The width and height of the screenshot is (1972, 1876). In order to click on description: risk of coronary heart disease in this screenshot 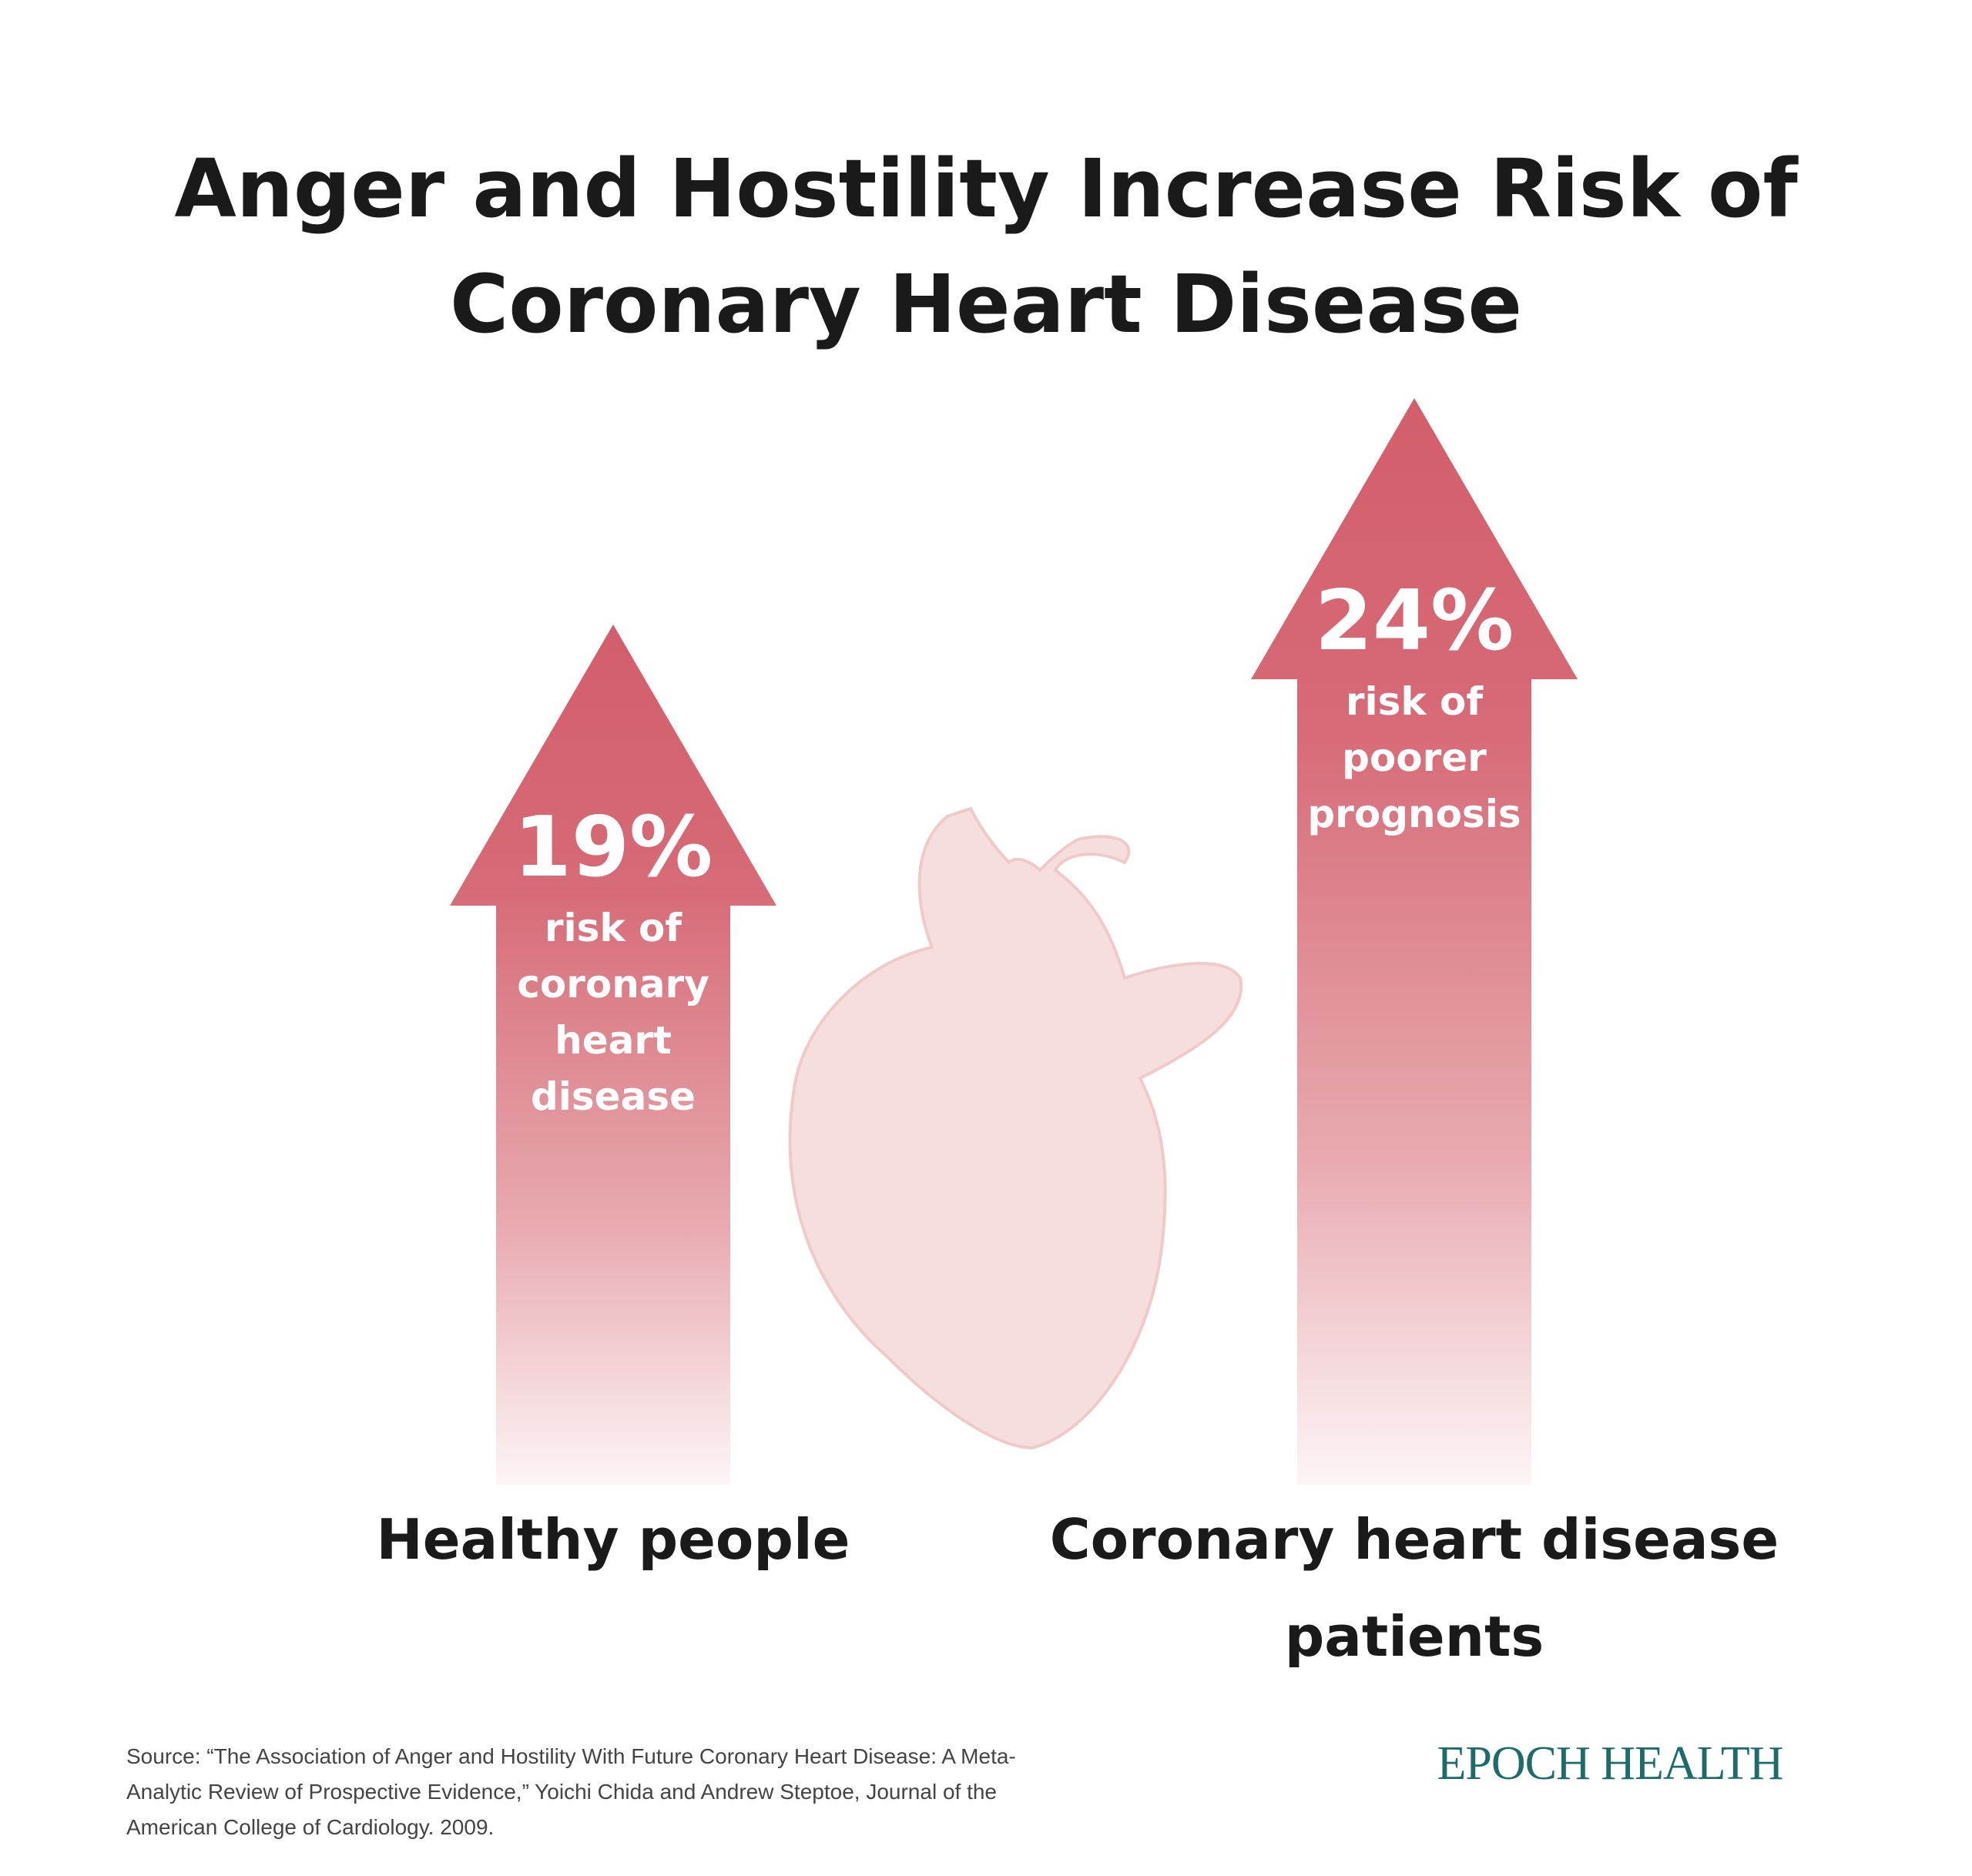, I will do `click(613, 1012)`.